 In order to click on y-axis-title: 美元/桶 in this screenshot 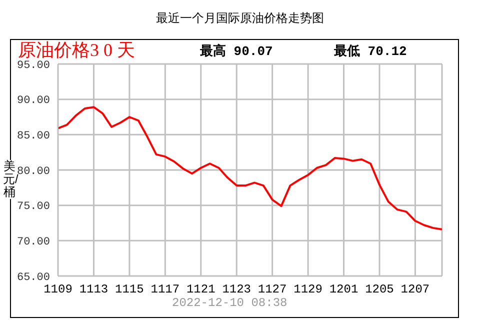, I will do `click(10, 179)`.